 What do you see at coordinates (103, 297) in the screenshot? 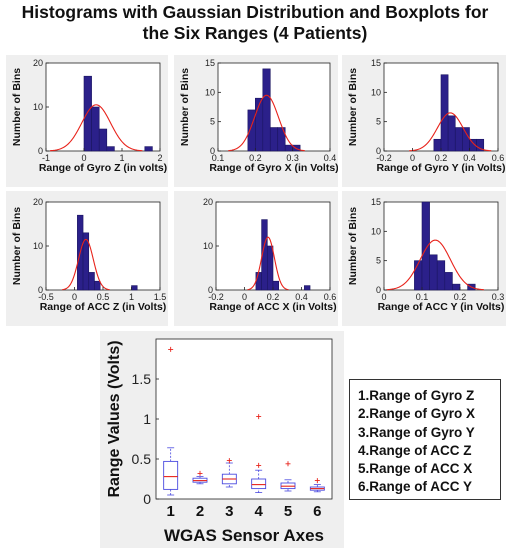
I see `x-tick-label: 0.5` at bounding box center [103, 297].